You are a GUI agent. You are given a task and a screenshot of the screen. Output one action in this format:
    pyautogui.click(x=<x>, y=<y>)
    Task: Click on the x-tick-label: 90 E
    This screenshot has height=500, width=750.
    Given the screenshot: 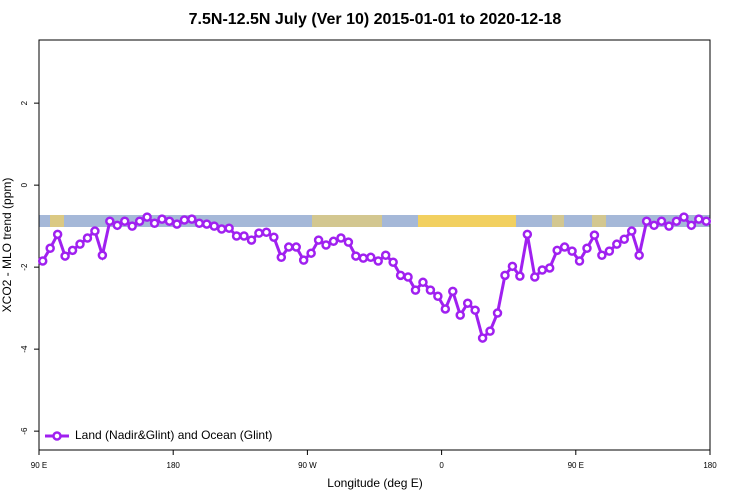 What is the action you would take?
    pyautogui.click(x=39, y=465)
    